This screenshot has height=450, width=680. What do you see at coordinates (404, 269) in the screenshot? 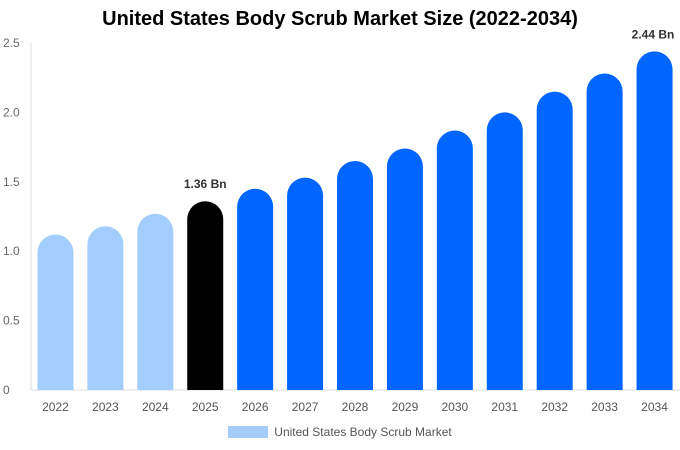
I see `bar-2029` at bounding box center [404, 269].